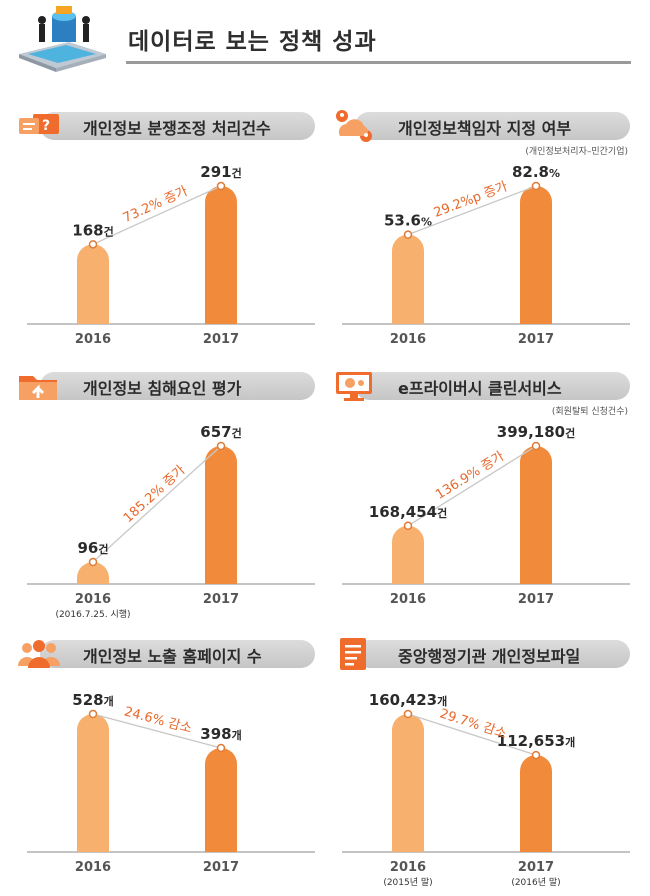 This screenshot has width=650, height=896. I want to click on value-label: 112,653개, so click(536, 741).